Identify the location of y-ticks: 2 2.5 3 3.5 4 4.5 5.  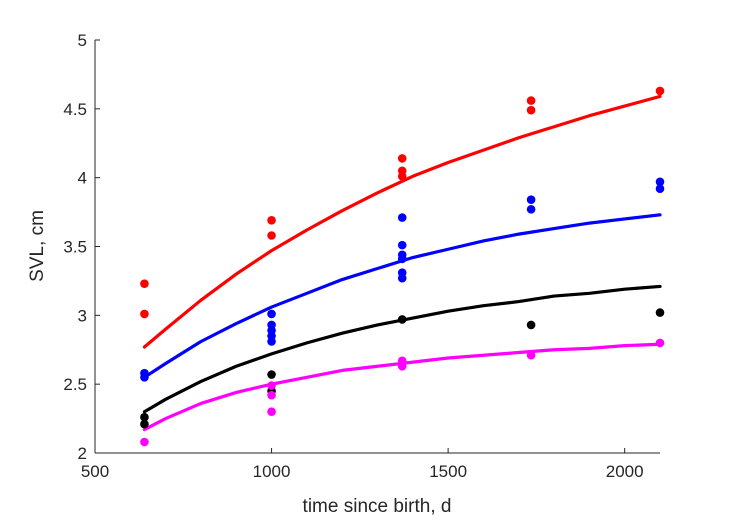
(81, 247).